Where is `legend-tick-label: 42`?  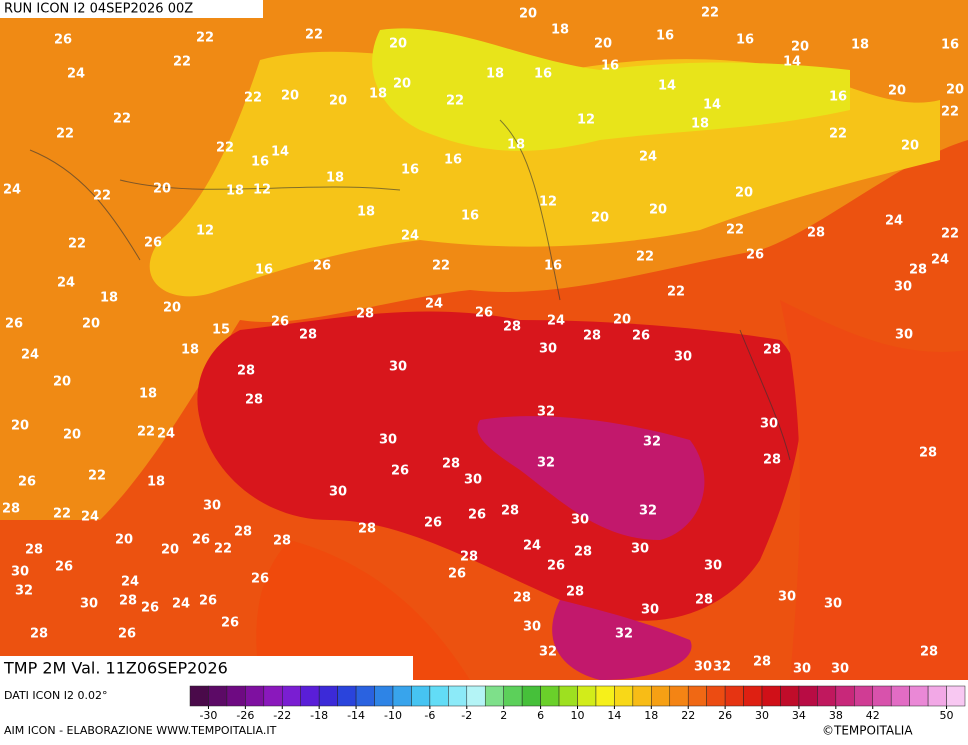
legend-tick-label: 42 is located at coordinates (873, 715).